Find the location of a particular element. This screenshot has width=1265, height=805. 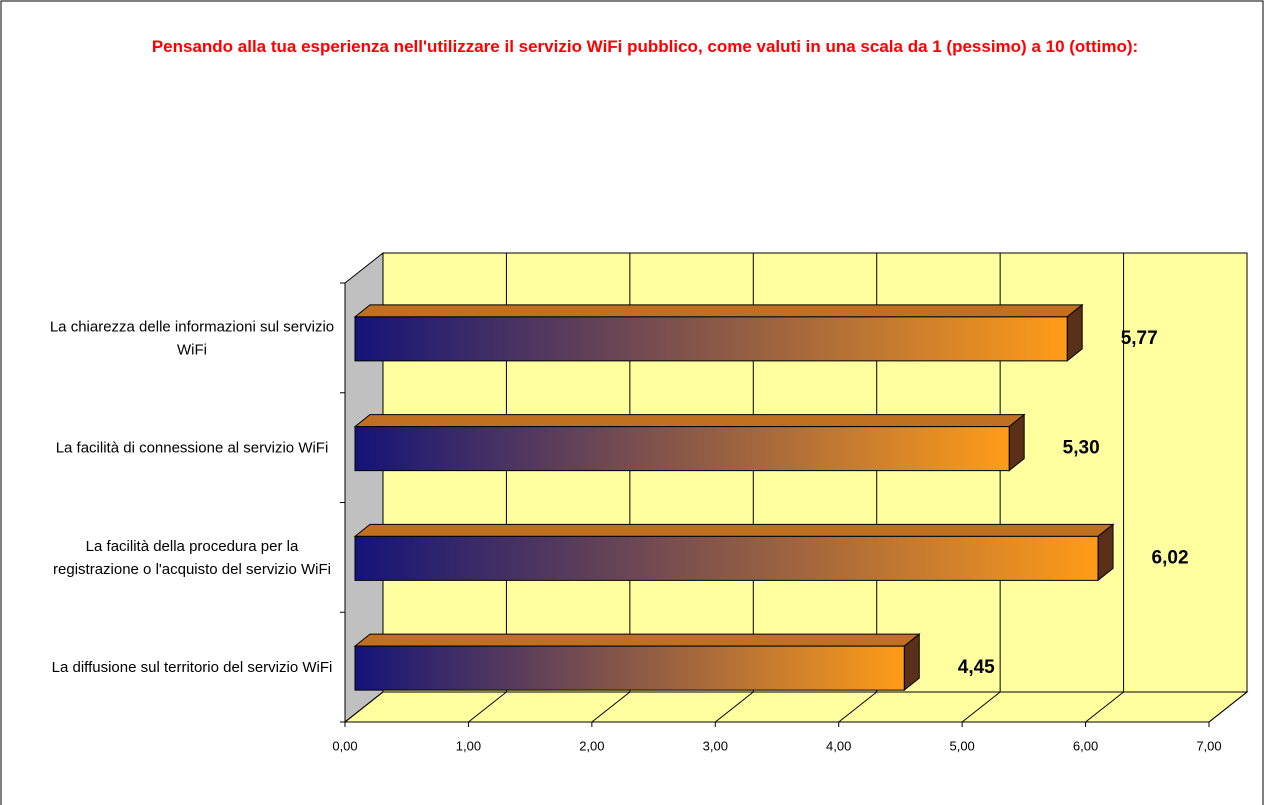

x-tick-label: 6,00 is located at coordinates (1085, 745).